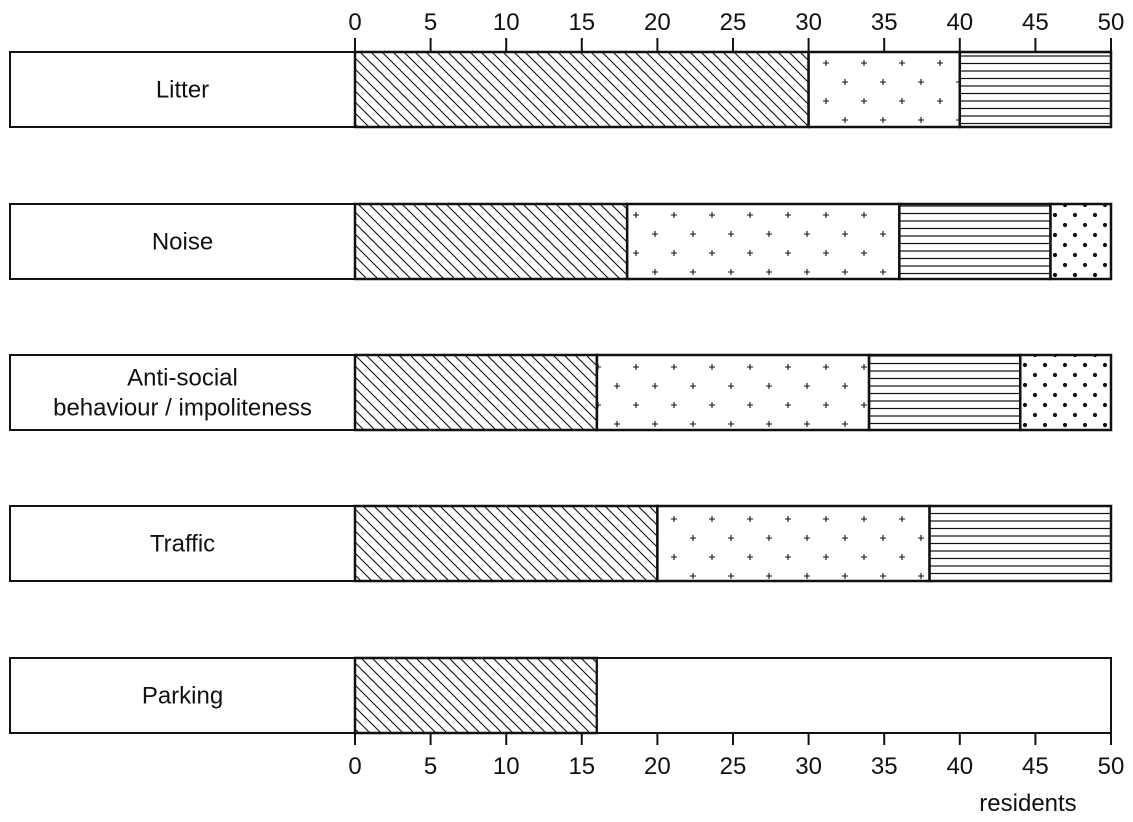  What do you see at coordinates (1111, 766) in the screenshot?
I see `bottom-tick-label: 50` at bounding box center [1111, 766].